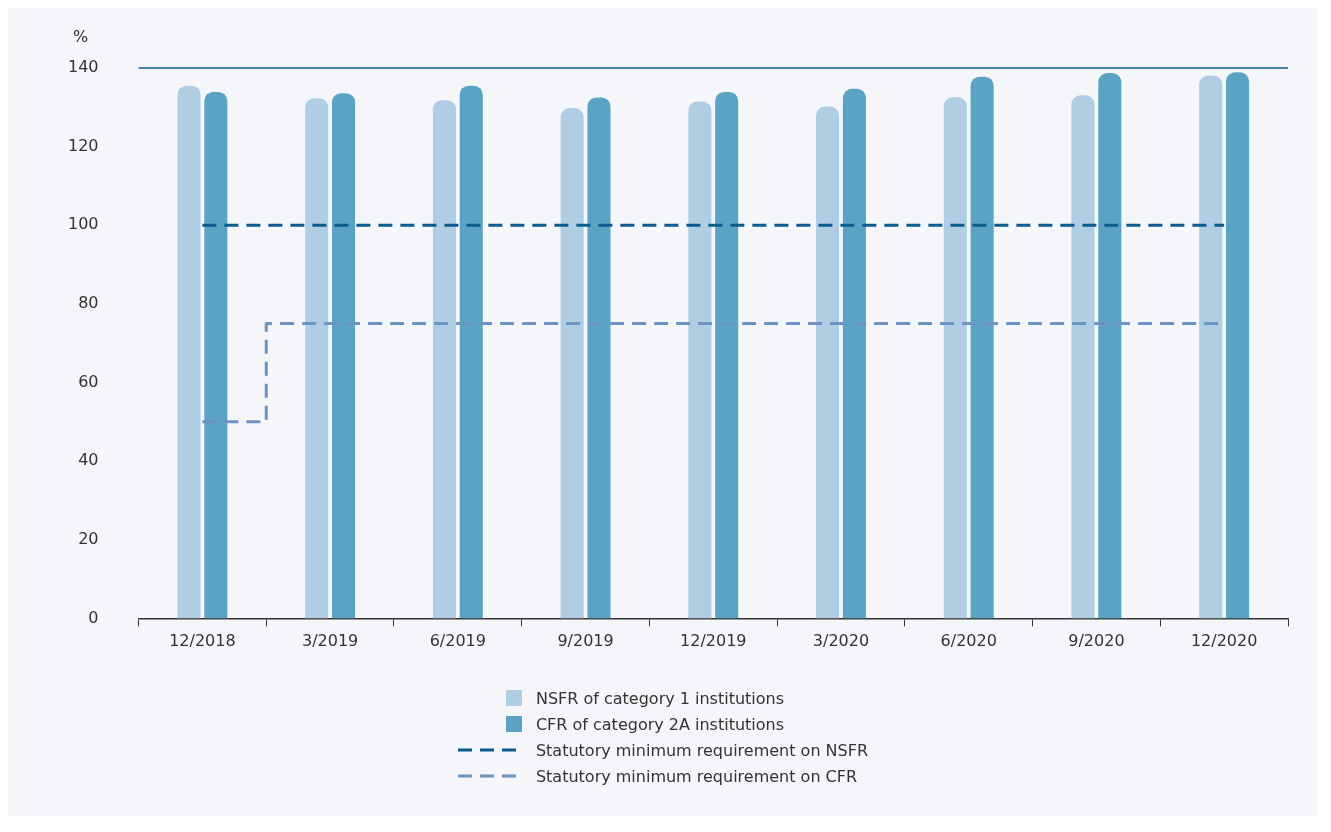 This screenshot has width=1331, height=832. I want to click on x-tick-label: 12/2020, so click(1224, 641).